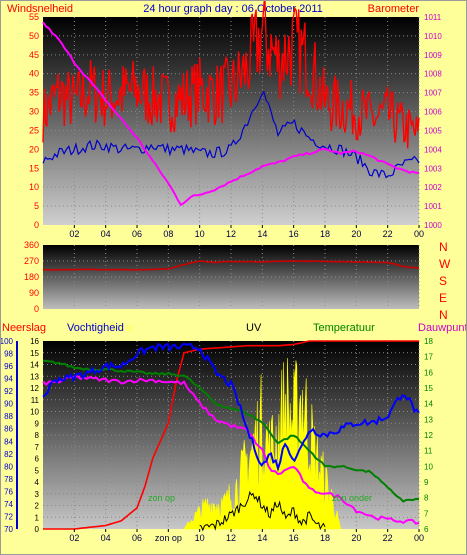  What do you see at coordinates (428, 466) in the screenshot?
I see `temperature-y-tick-label: 10` at bounding box center [428, 466].